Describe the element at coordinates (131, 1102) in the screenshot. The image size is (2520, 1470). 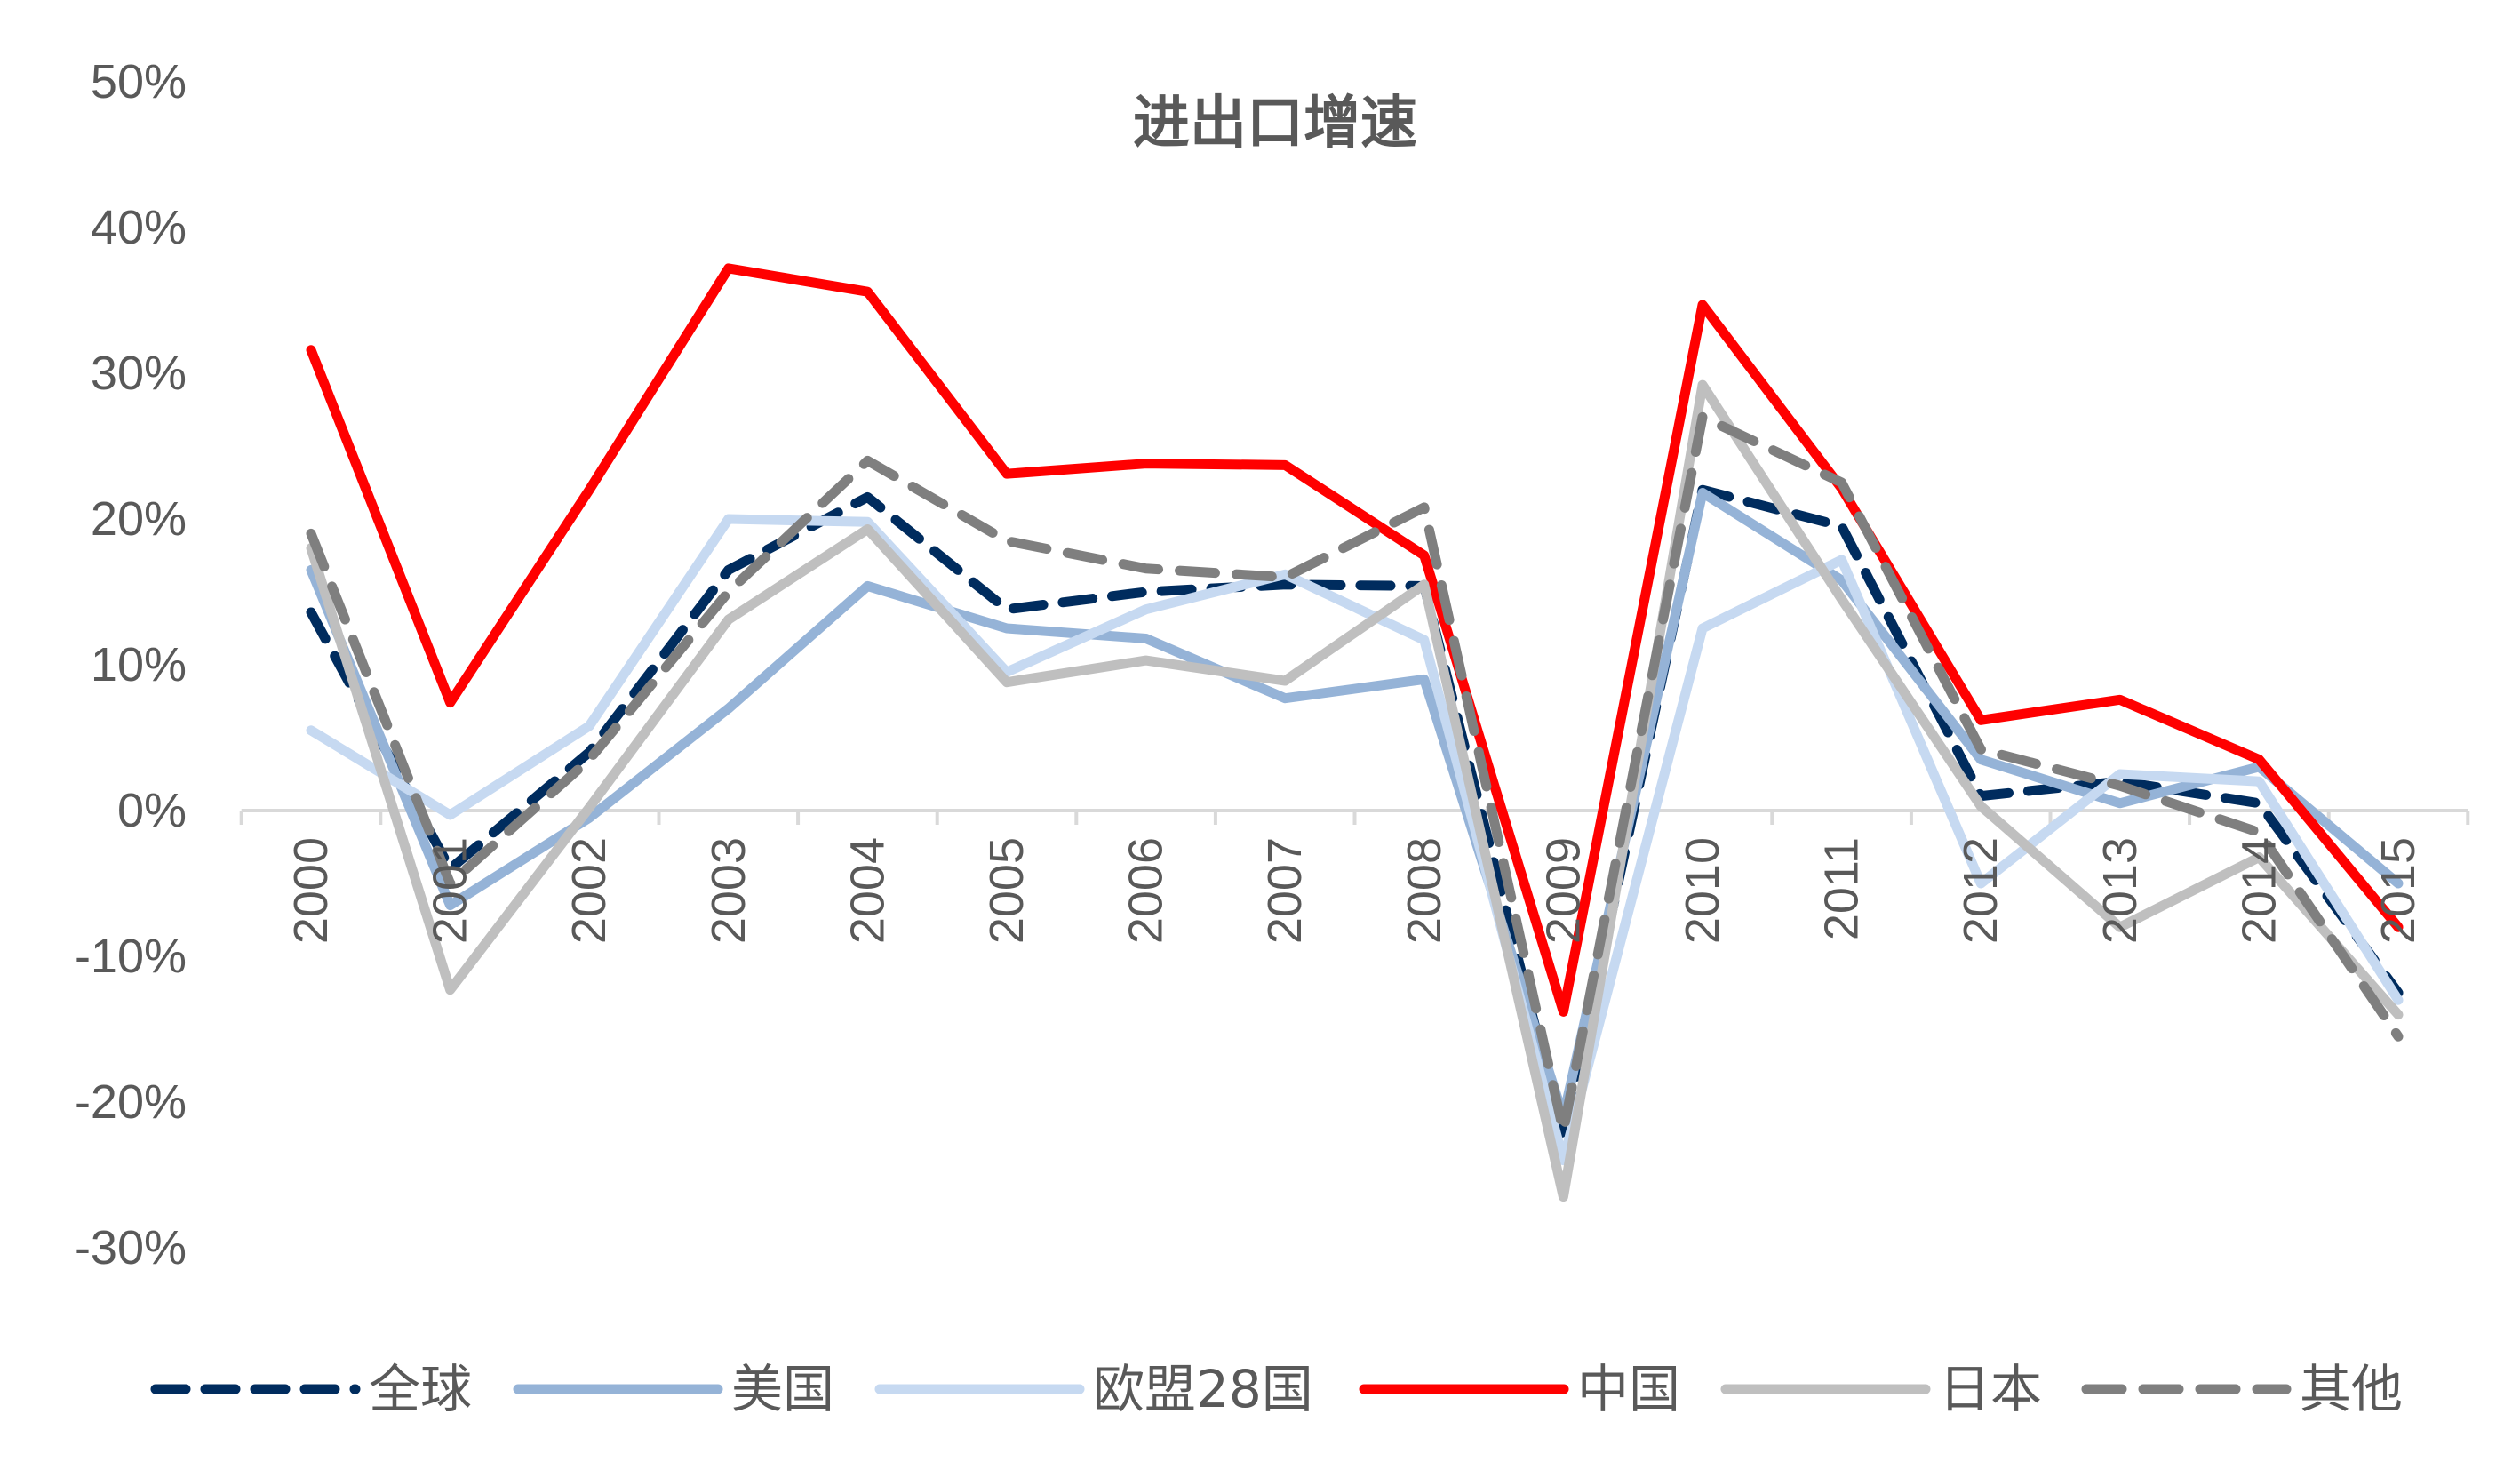
I see `y-tick-label: -20%` at that location.